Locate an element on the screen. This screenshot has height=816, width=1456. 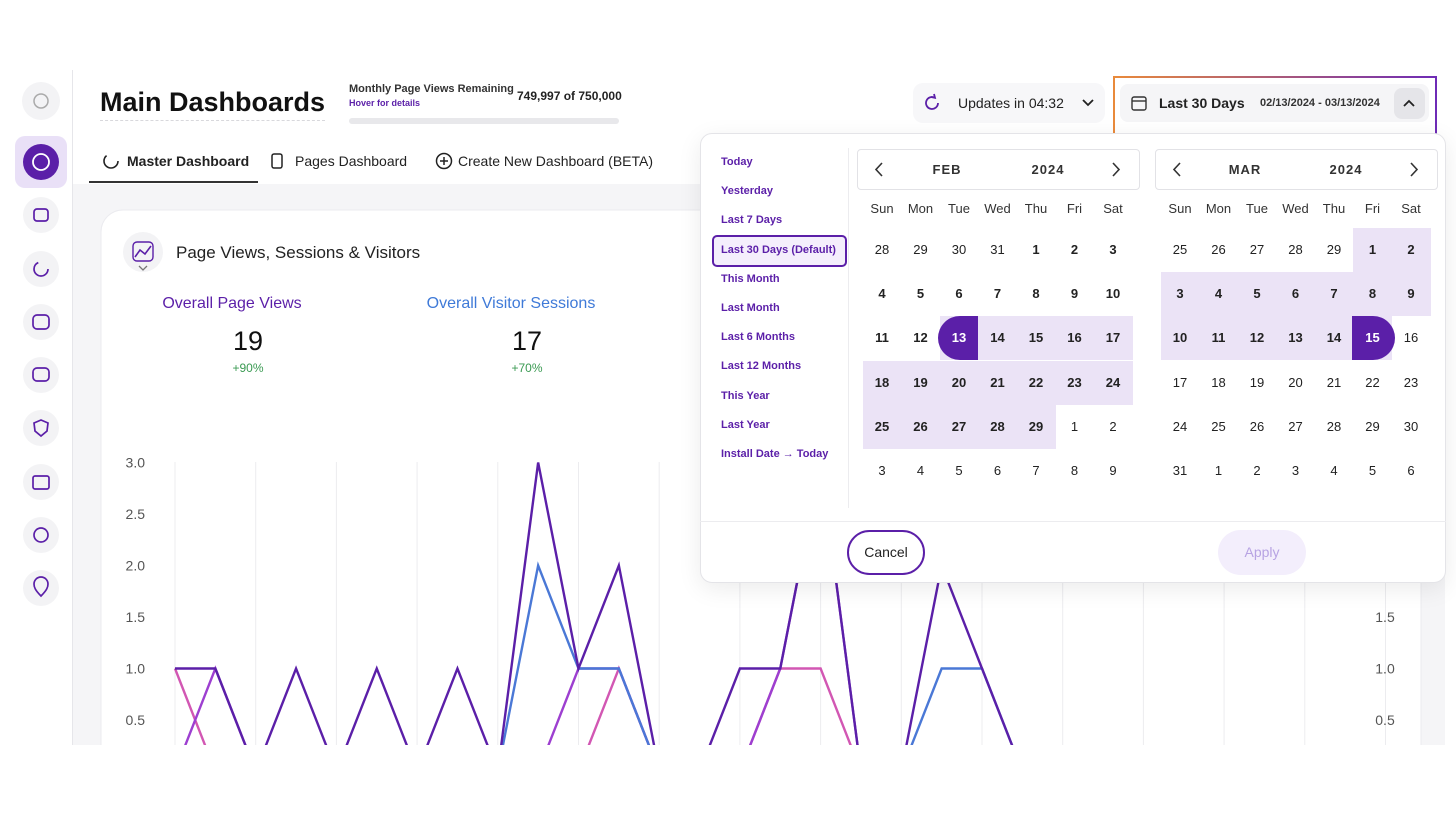
preset: Last Year is located at coordinates (745, 424).